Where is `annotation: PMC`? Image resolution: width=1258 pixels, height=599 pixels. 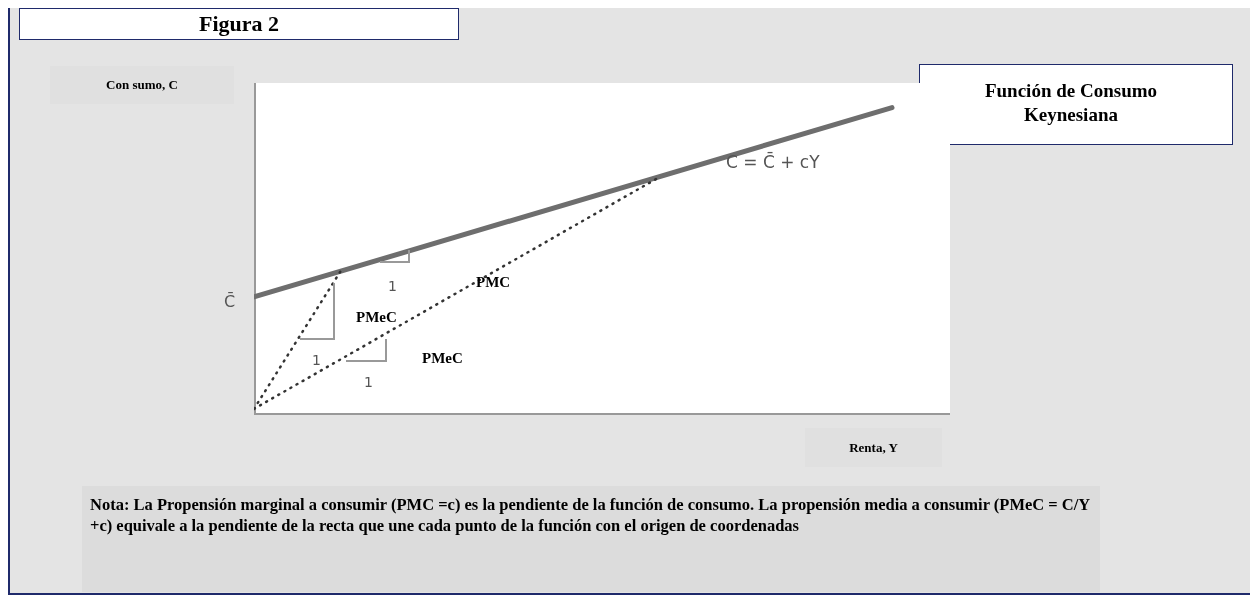
annotation: PMC is located at coordinates (493, 282).